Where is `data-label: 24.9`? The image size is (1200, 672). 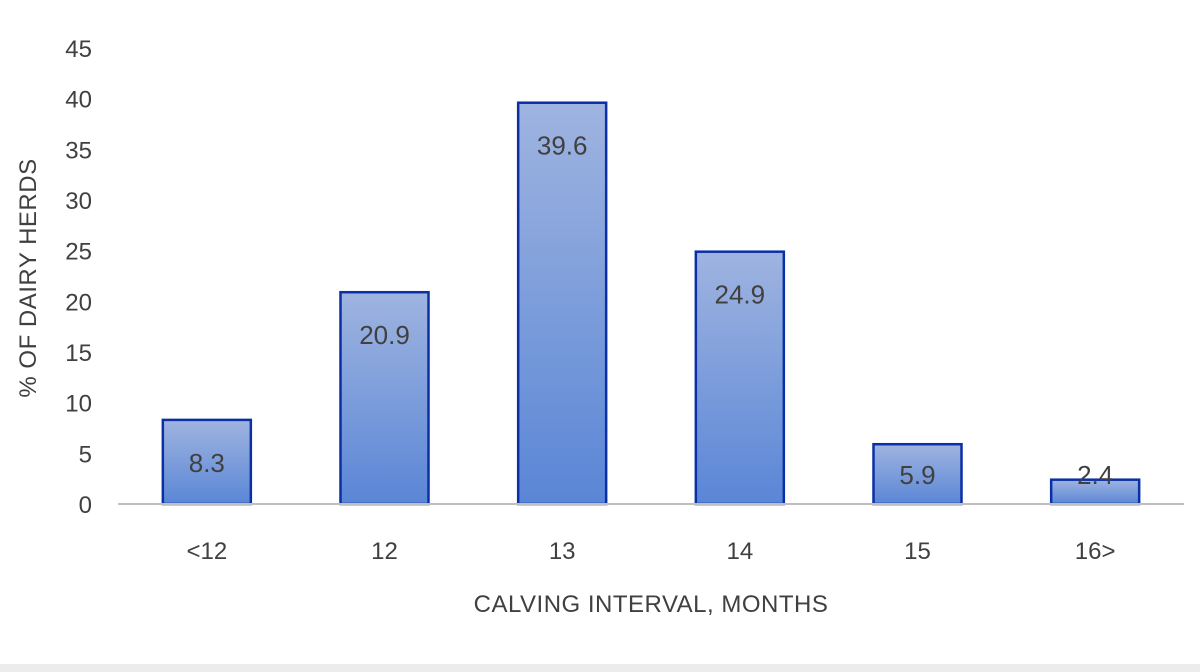 data-label: 24.9 is located at coordinates (740, 295).